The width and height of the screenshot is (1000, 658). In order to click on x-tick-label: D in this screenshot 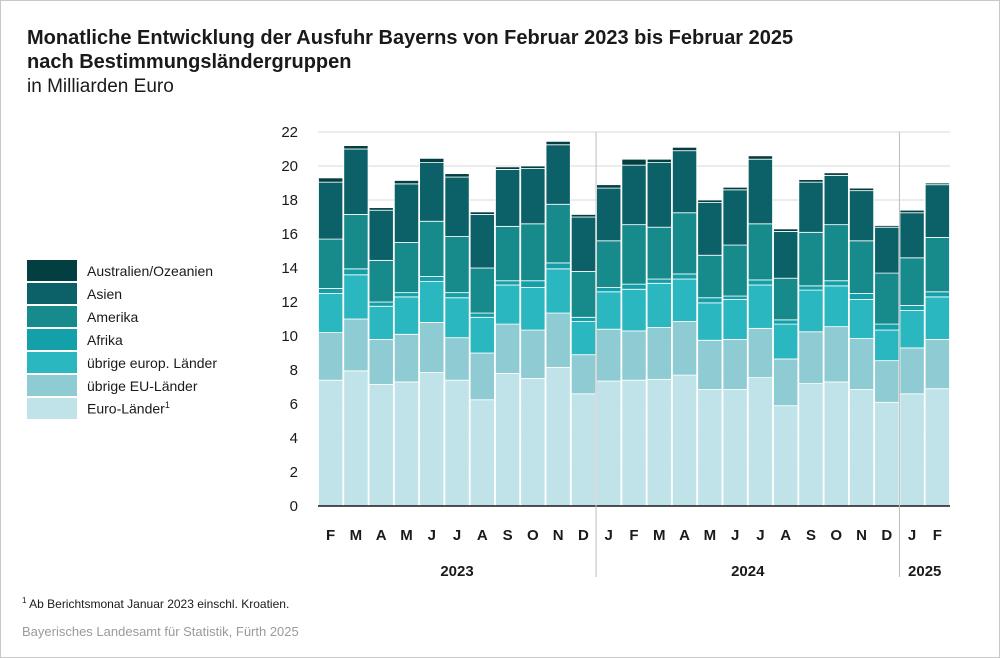, I will do `click(583, 535)`.